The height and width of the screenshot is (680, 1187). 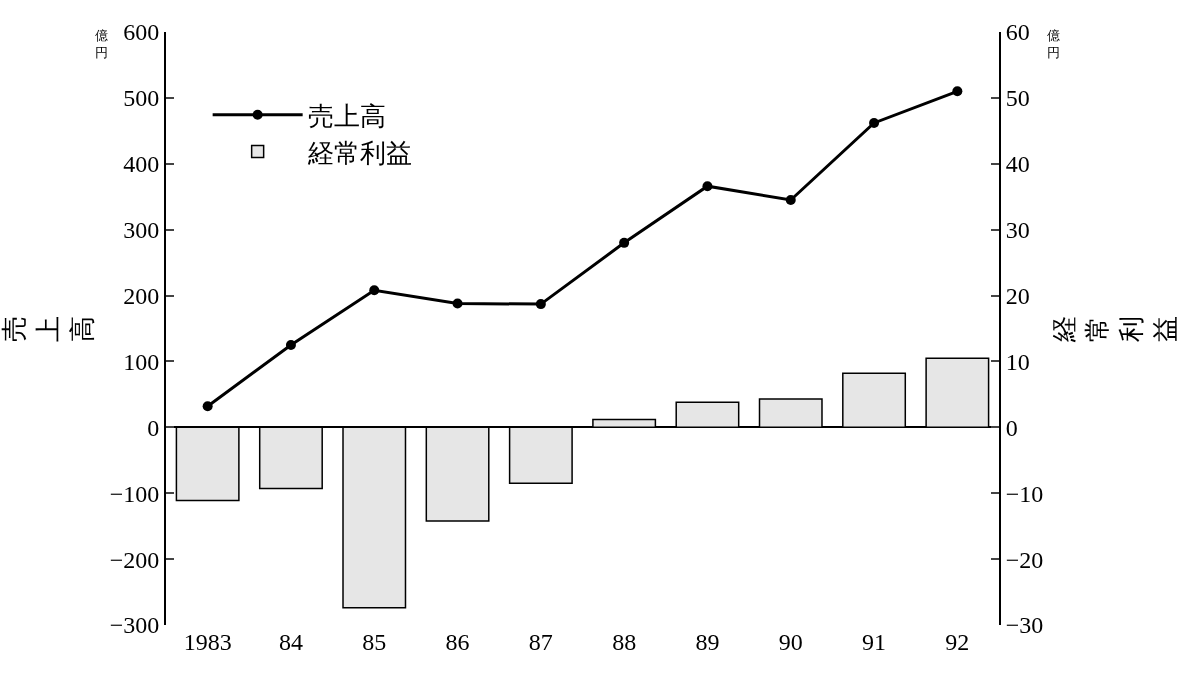 What do you see at coordinates (1017, 32) in the screenshot?
I see `y2-tick-label: 60` at bounding box center [1017, 32].